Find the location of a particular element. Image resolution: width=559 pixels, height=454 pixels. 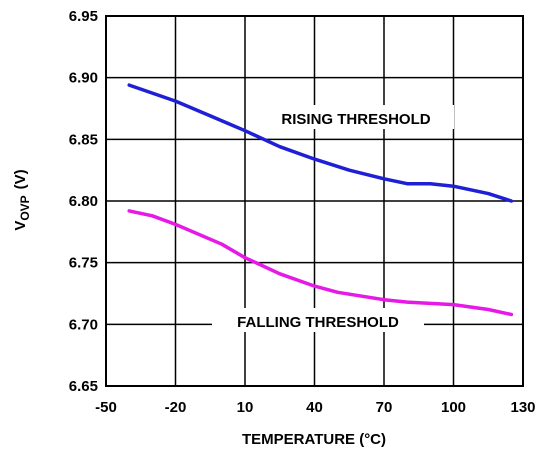

y-tick-label: 6.65 is located at coordinates (83, 386).